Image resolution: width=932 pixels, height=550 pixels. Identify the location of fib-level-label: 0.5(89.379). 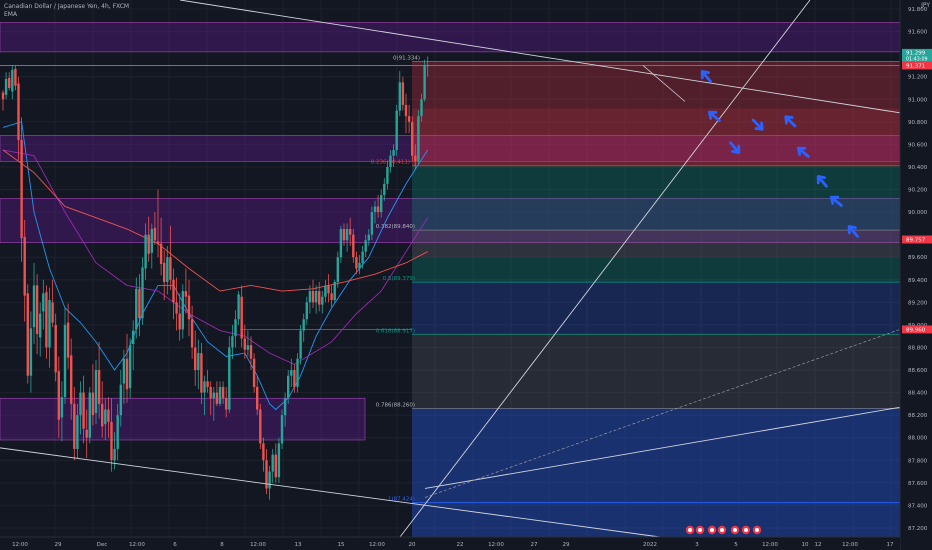
(399, 279).